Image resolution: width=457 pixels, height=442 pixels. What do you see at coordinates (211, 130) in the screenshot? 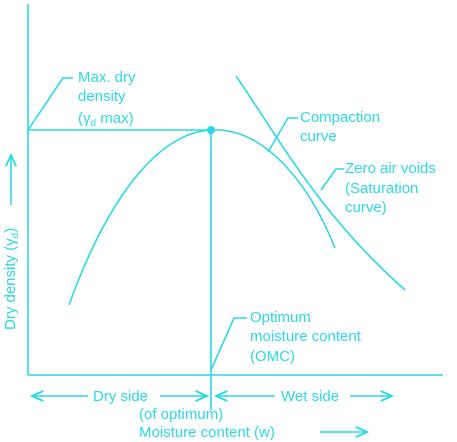
I see `peak-point` at bounding box center [211, 130].